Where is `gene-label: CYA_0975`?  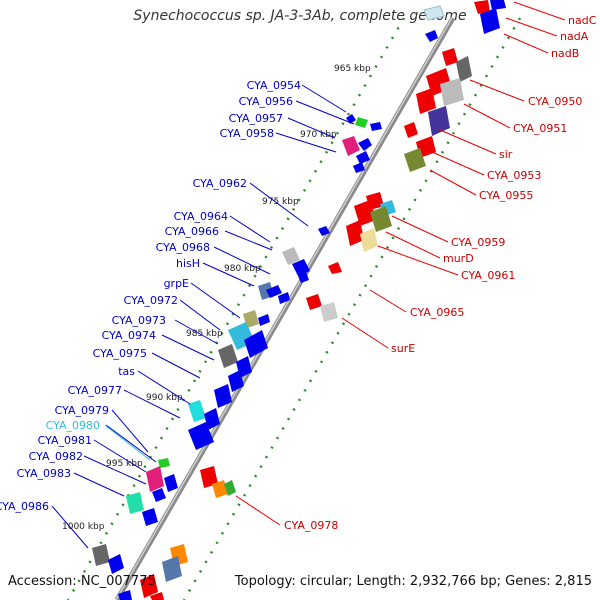 gene-label: CYA_0975 is located at coordinates (120, 353).